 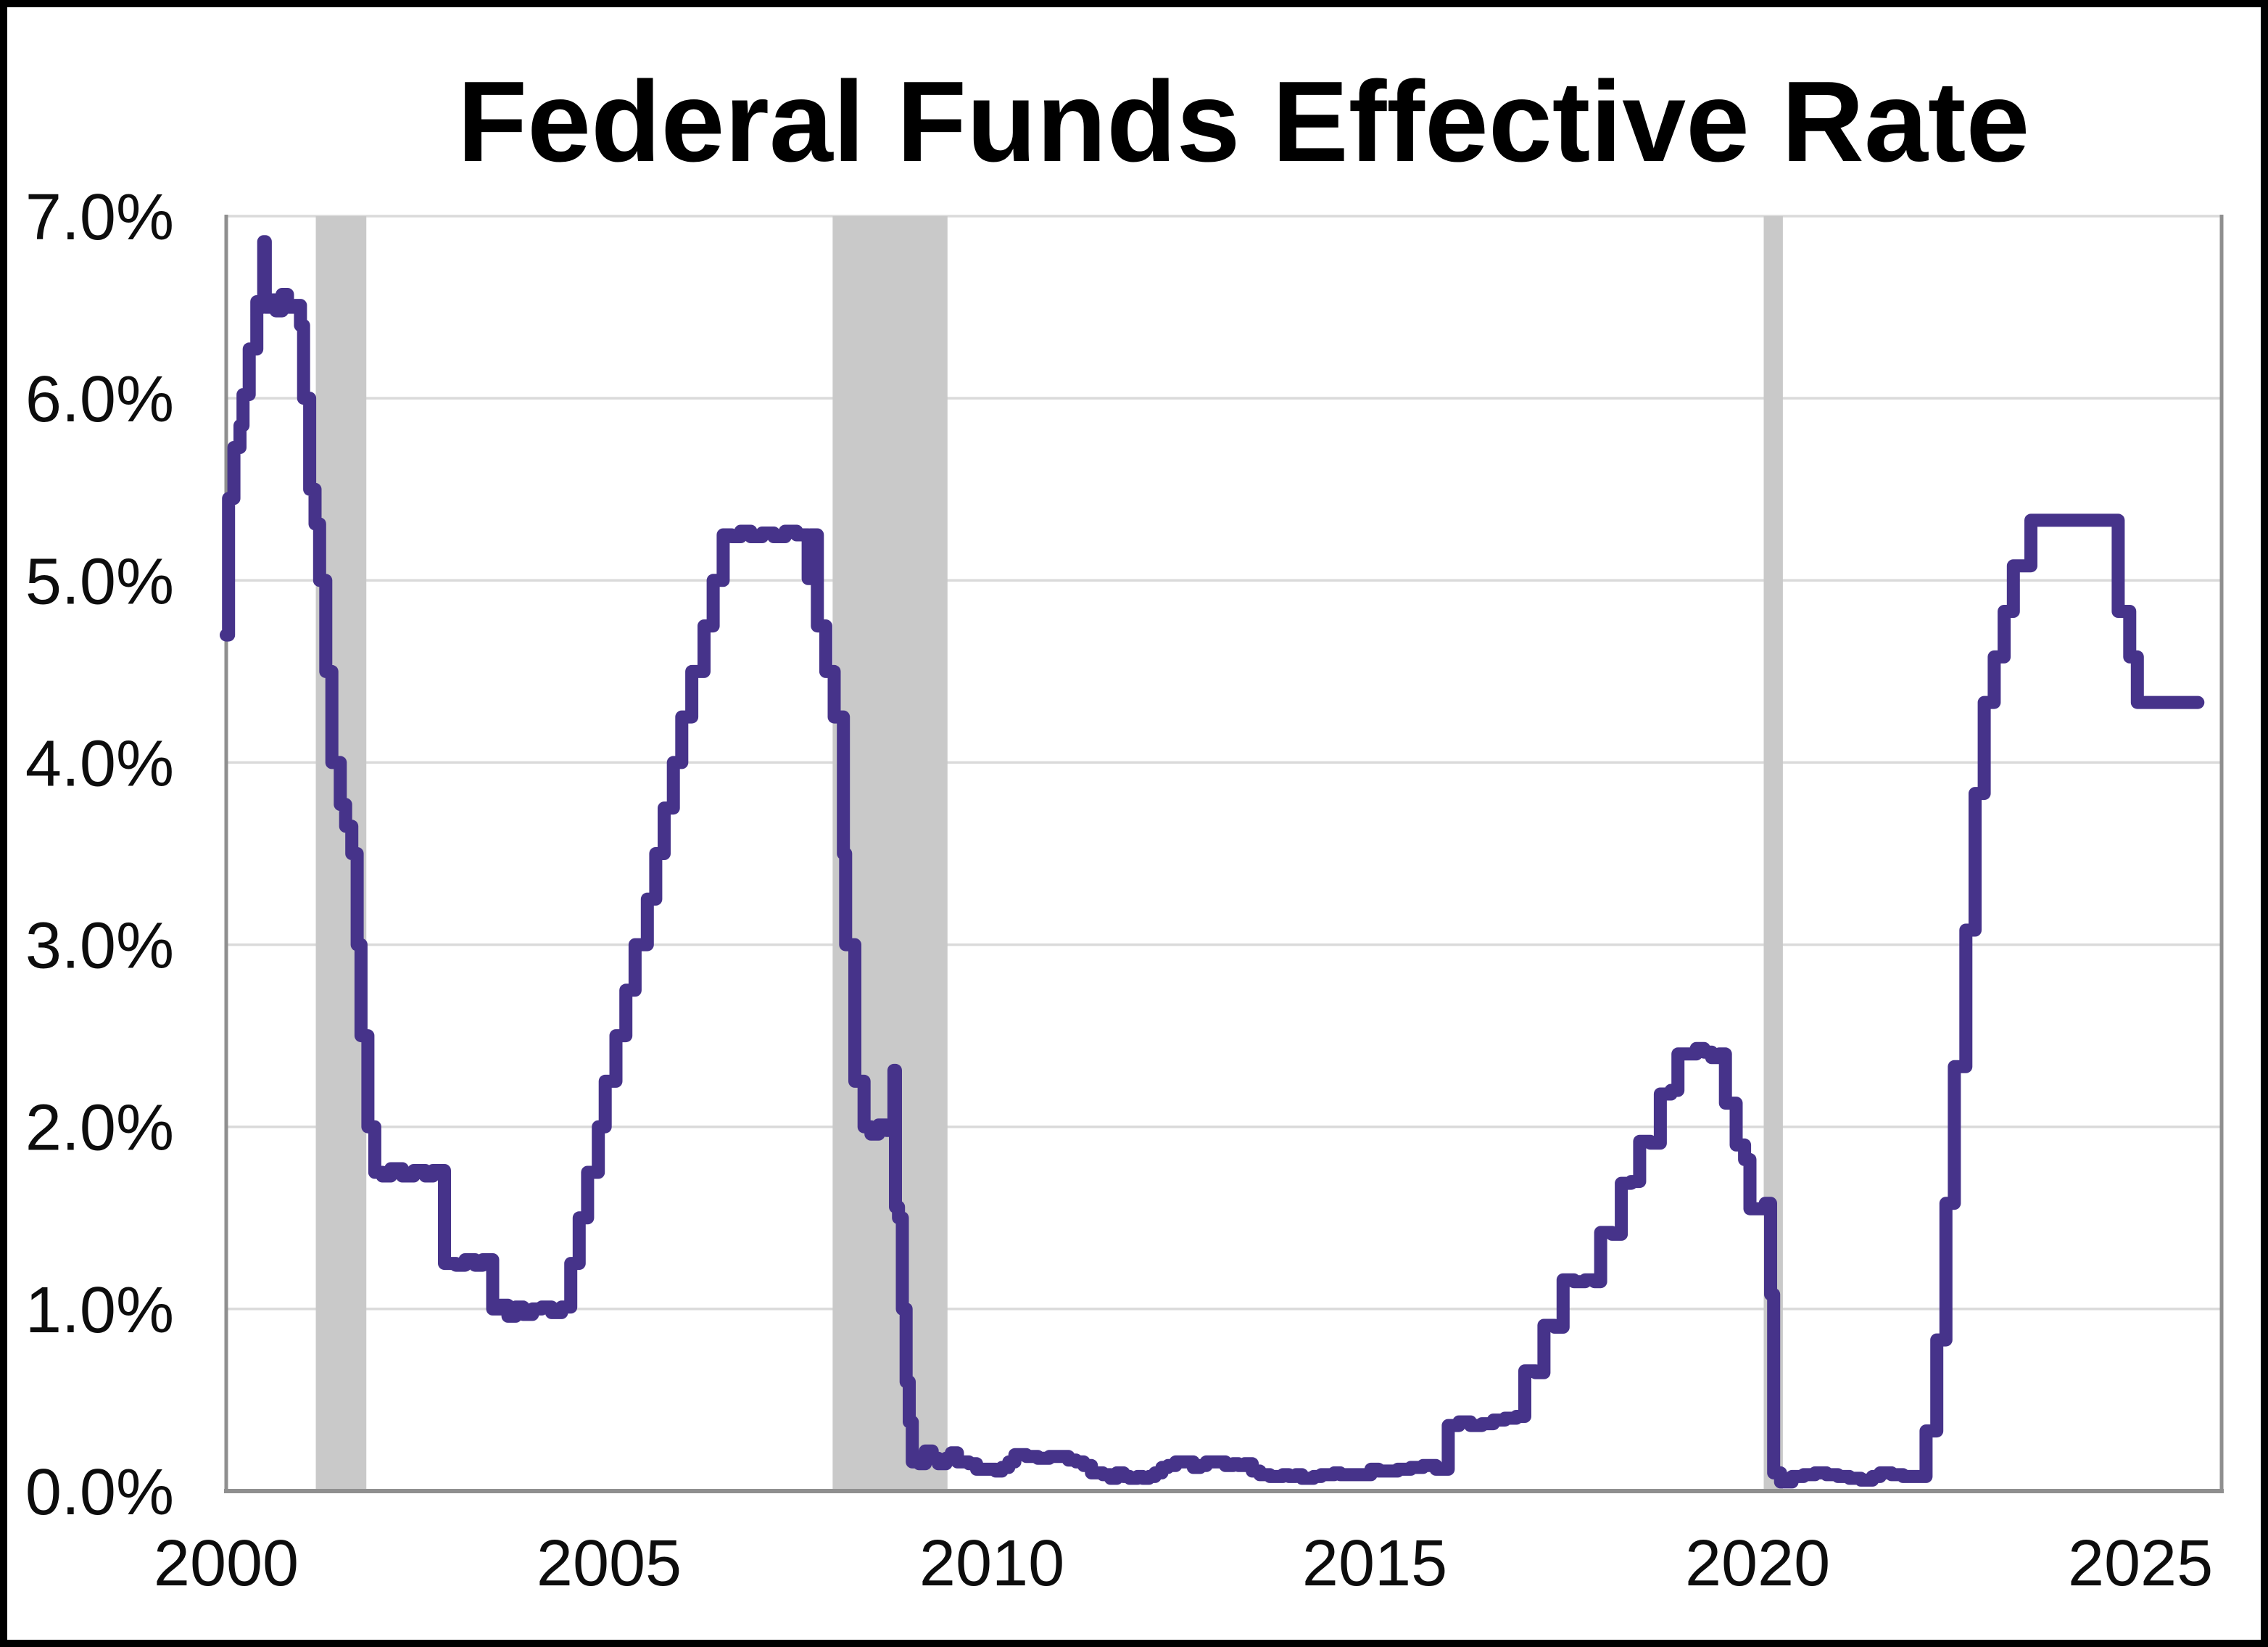 I want to click on x-axis-label: 2020, so click(x=1757, y=1563).